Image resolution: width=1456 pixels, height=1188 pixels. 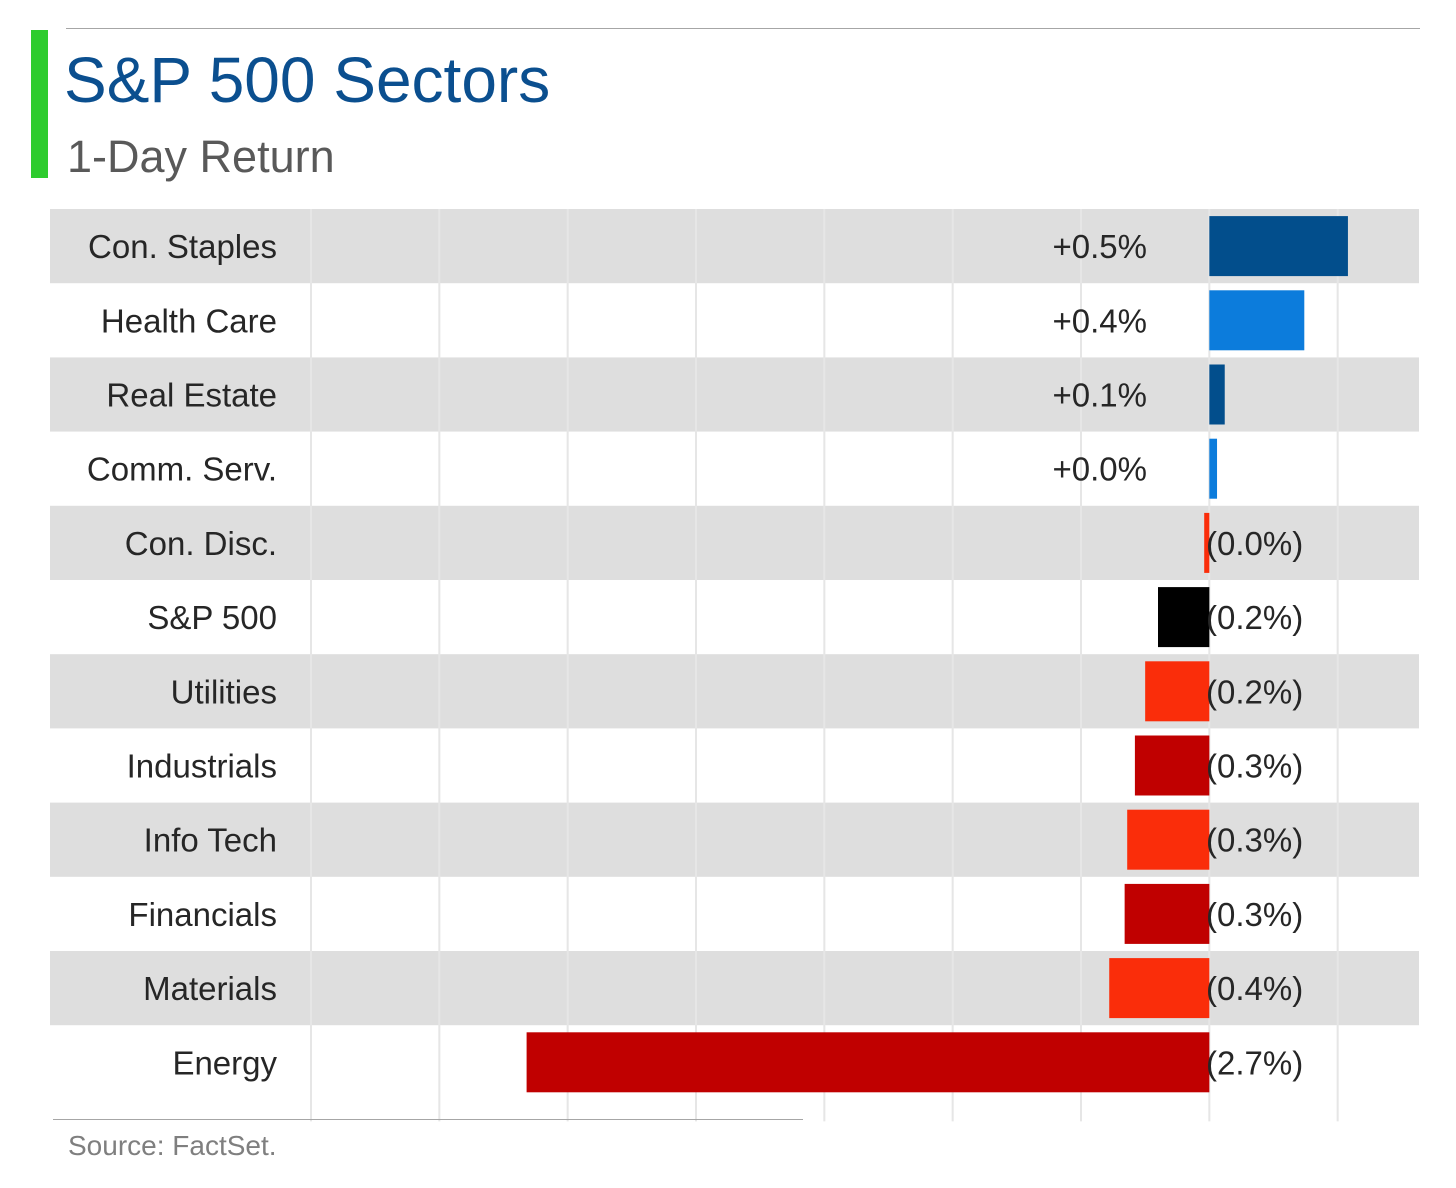 I want to click on category-label: Materials, so click(x=210, y=988).